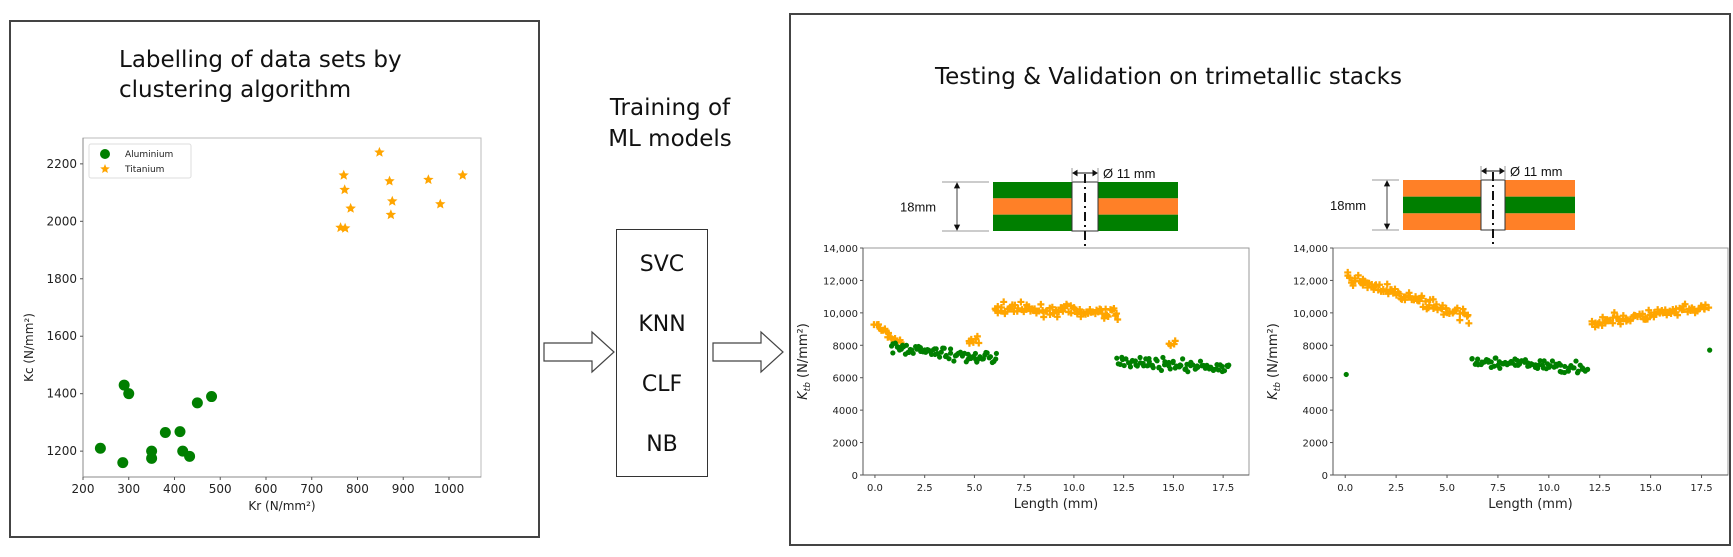 The height and width of the screenshot is (557, 1733). I want to click on training-title: Training of ML models, so click(670, 124).